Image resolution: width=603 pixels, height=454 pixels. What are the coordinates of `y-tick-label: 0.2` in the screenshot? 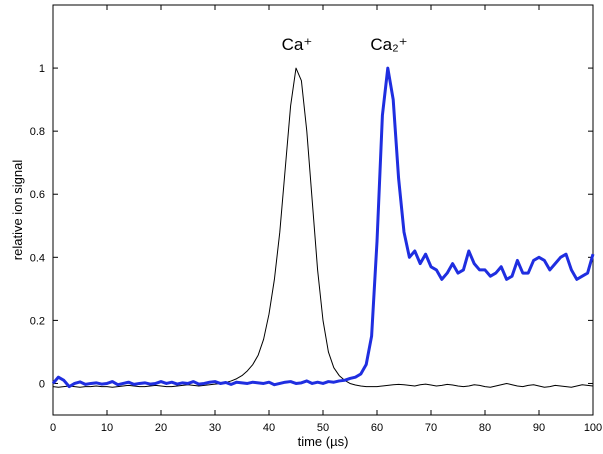 It's located at (37, 321).